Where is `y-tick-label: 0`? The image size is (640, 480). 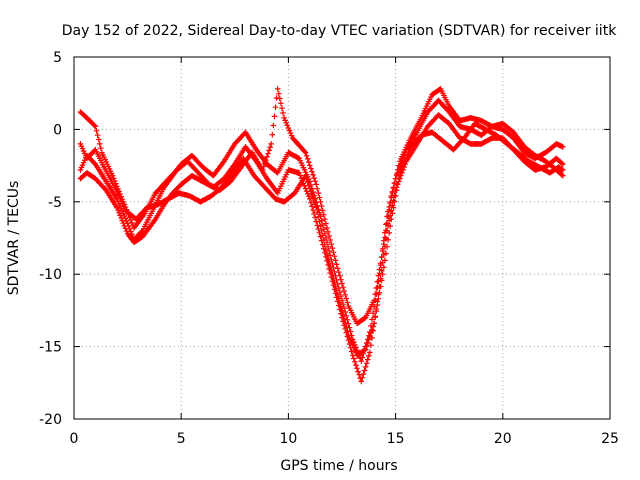 y-tick-label: 0 is located at coordinates (57, 130).